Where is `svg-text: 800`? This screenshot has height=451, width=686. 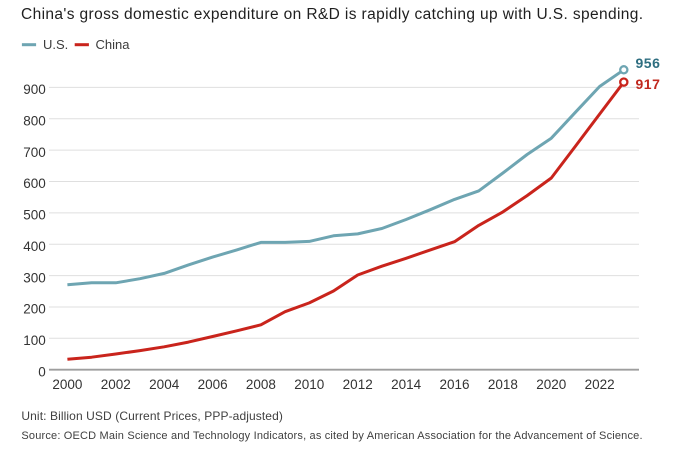
svg-text: 800 is located at coordinates (34, 121).